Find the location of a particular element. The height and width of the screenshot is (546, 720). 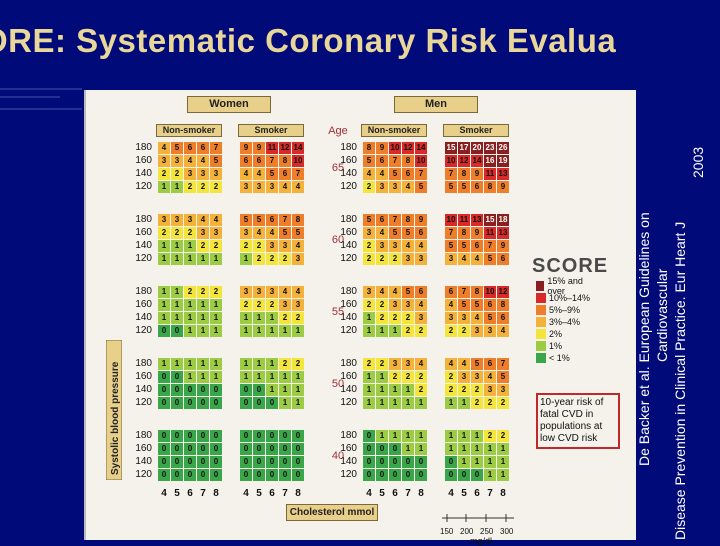

bp-label: 160 is located at coordinates (143, 448).